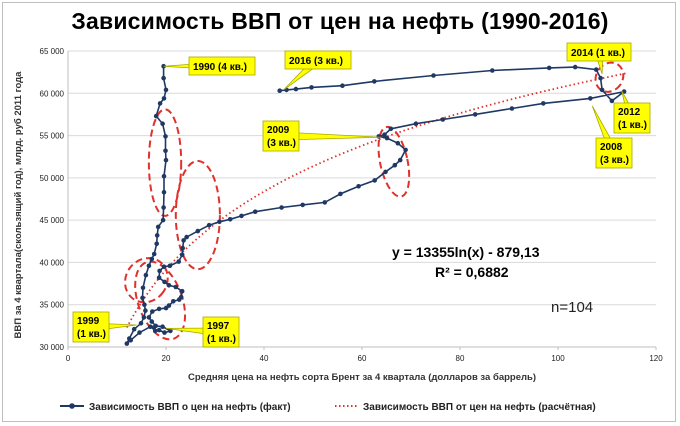 The width and height of the screenshot is (680, 426). I want to click on callout-label: 2012, so click(629, 112).